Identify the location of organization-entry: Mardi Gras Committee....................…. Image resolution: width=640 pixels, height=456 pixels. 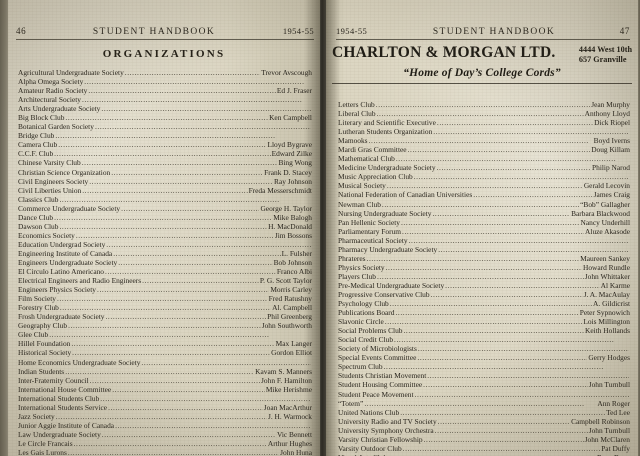
(484, 149).